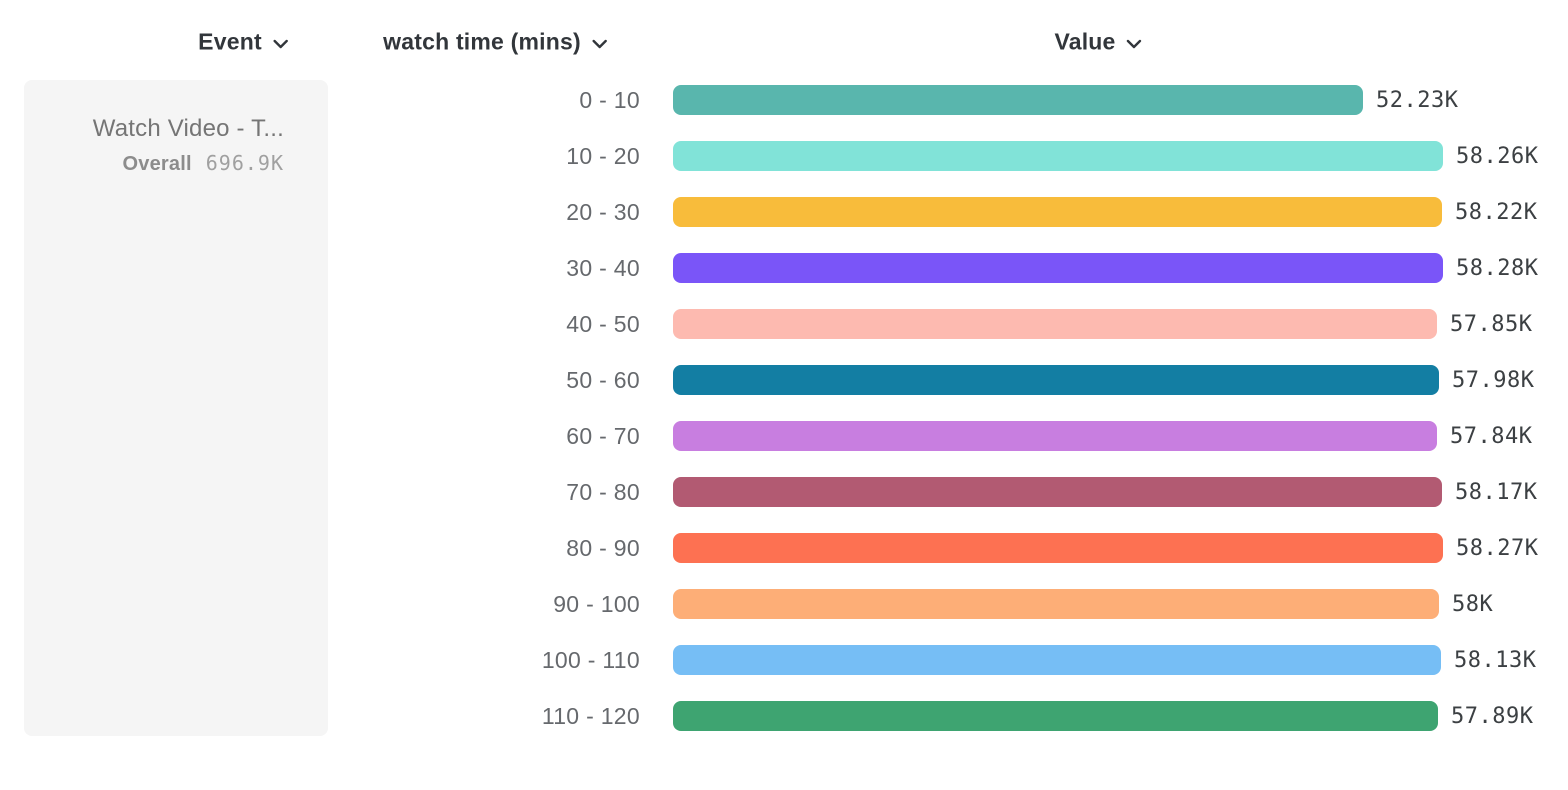  I want to click on bar-label: 80 - 90, so click(603, 547).